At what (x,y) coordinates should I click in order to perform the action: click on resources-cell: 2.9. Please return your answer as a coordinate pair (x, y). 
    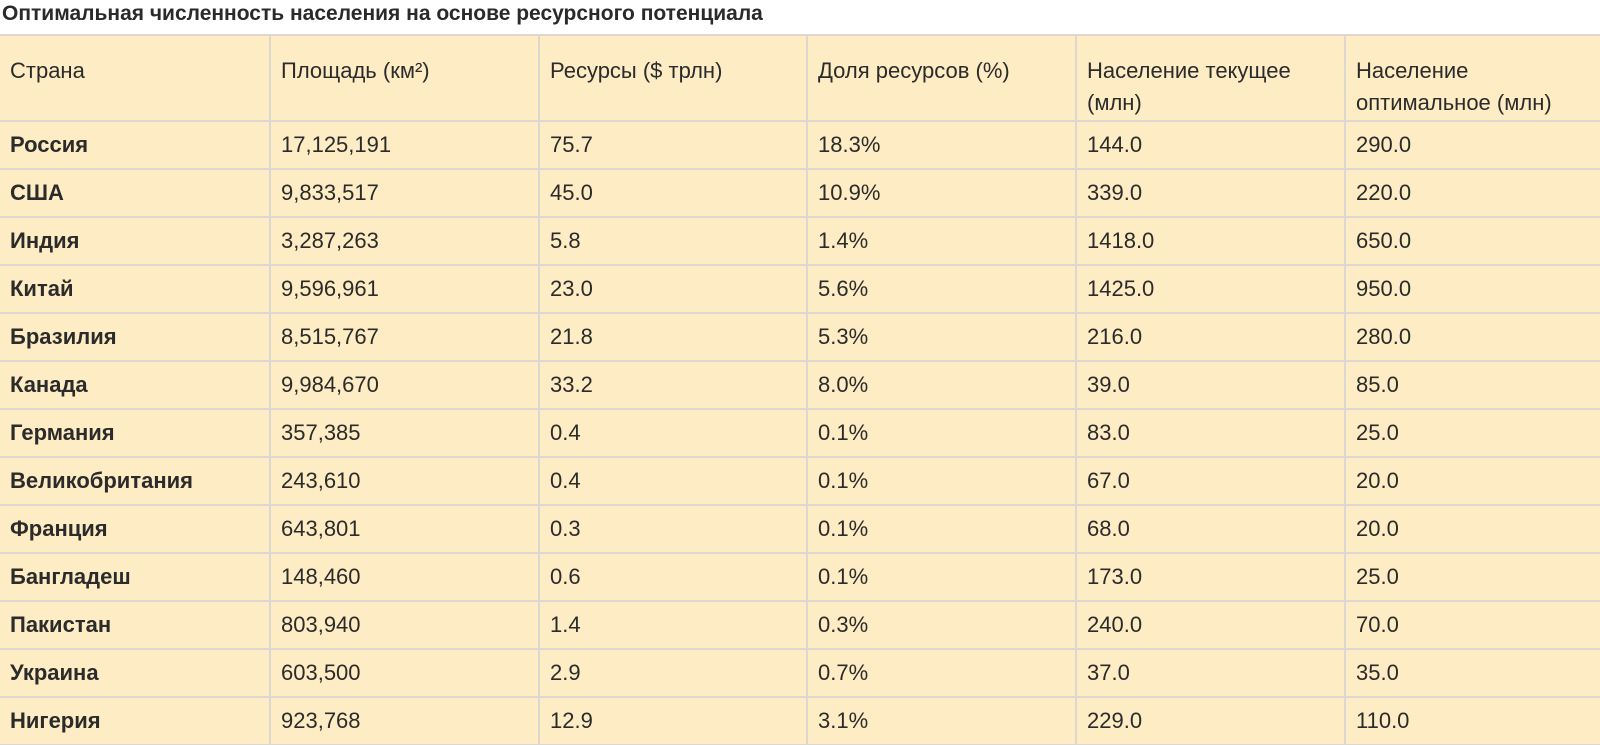
    Looking at the image, I should click on (673, 673).